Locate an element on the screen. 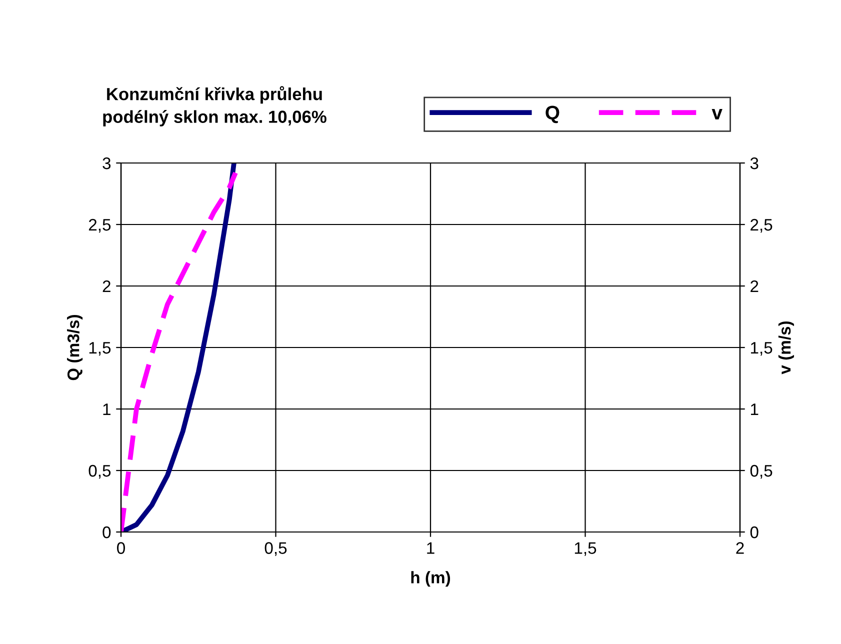  legend-label: Q is located at coordinates (553, 115).